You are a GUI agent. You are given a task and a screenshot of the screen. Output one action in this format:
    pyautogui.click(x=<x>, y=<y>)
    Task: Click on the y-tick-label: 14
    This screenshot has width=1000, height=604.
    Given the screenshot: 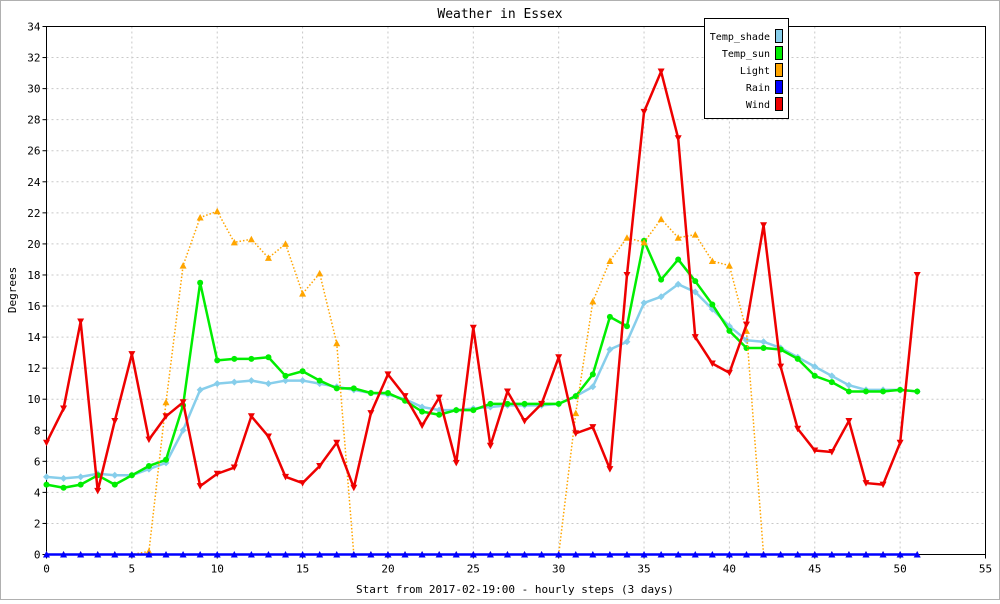 What is the action you would take?
    pyautogui.click(x=34, y=337)
    